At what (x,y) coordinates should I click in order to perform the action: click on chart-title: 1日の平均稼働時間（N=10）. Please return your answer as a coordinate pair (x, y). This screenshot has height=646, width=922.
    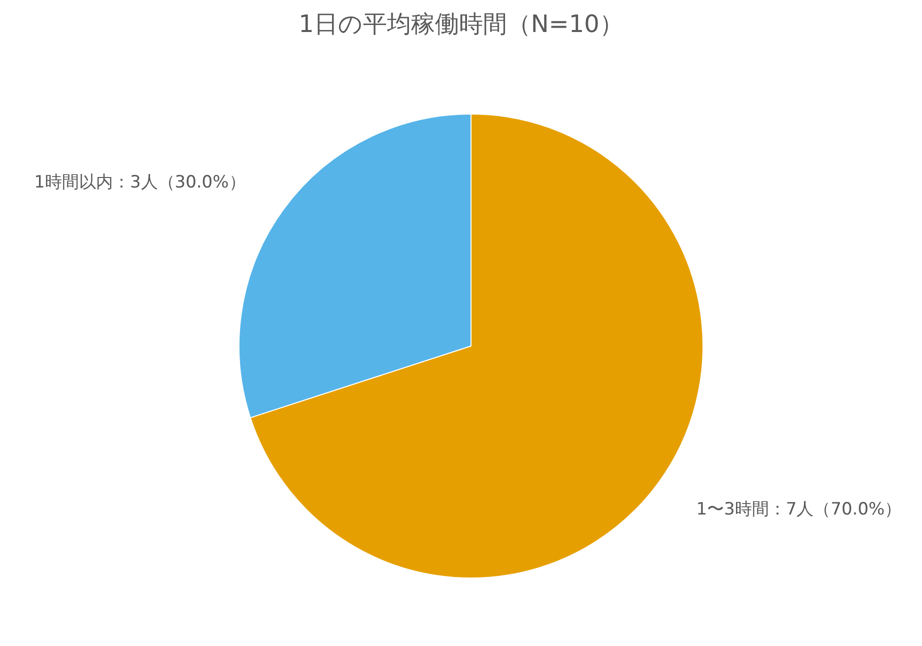
    Looking at the image, I should click on (461, 24).